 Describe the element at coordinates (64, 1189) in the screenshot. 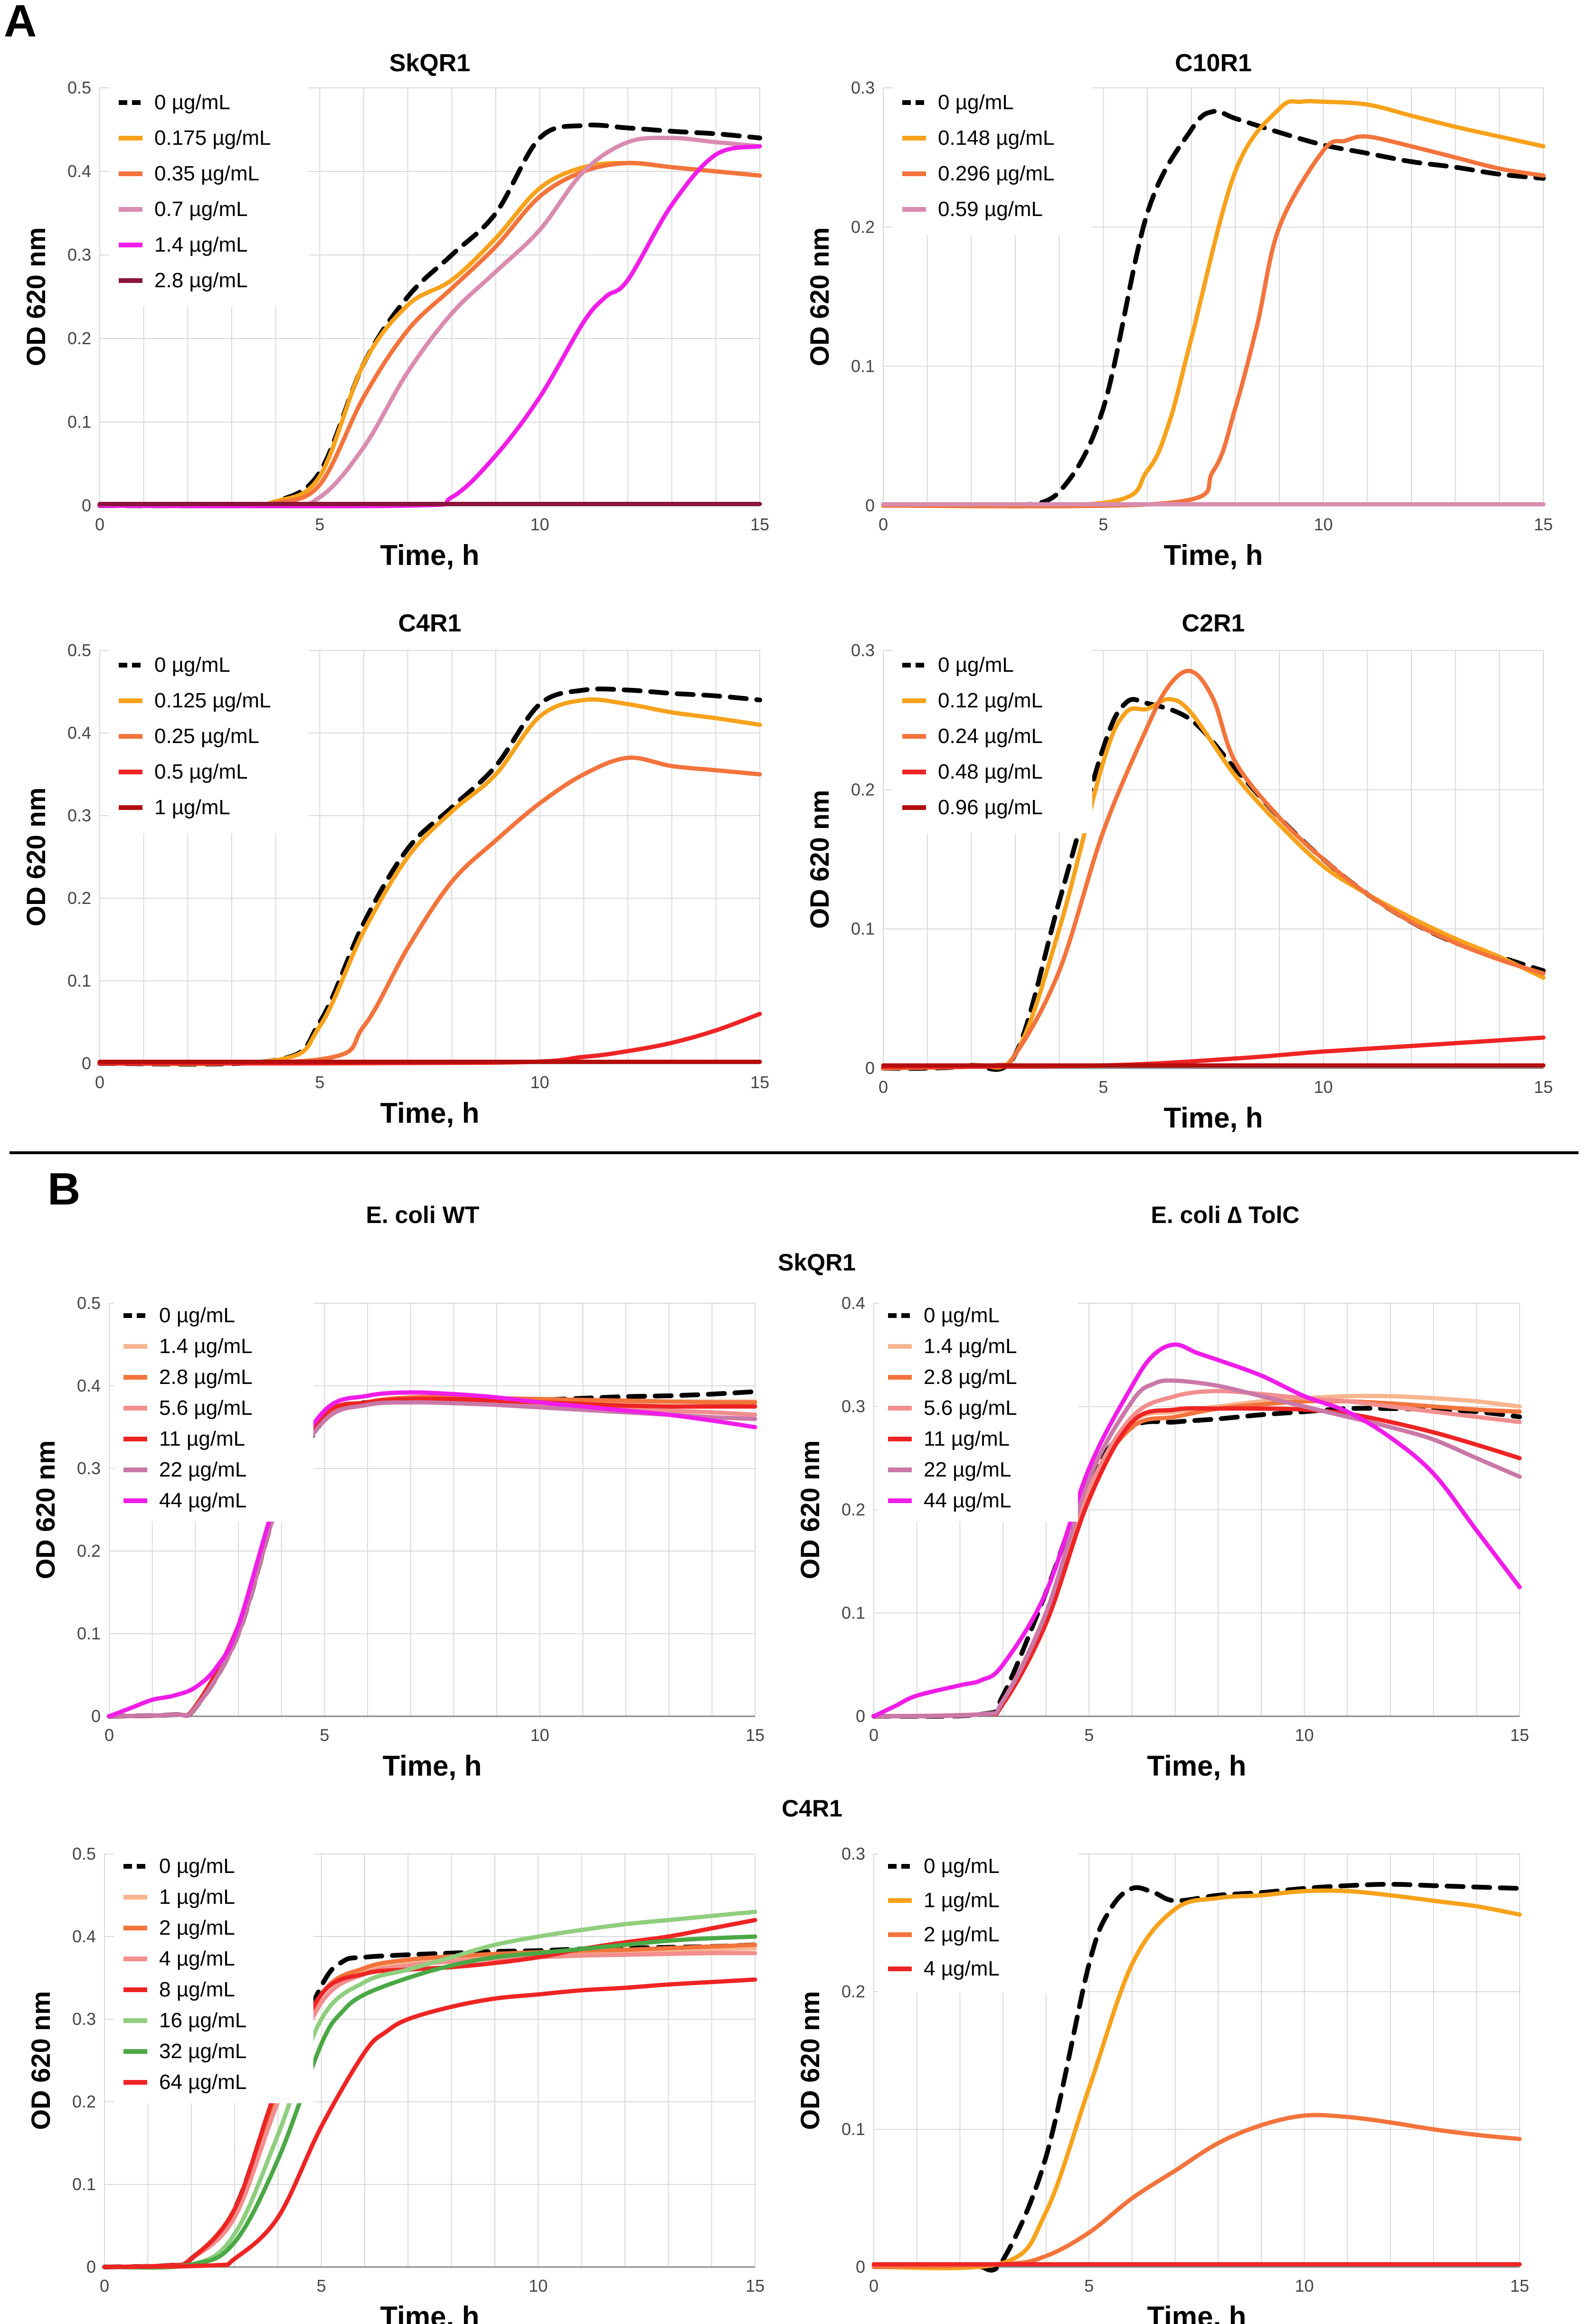

I see `panel-b-label: B` at that location.